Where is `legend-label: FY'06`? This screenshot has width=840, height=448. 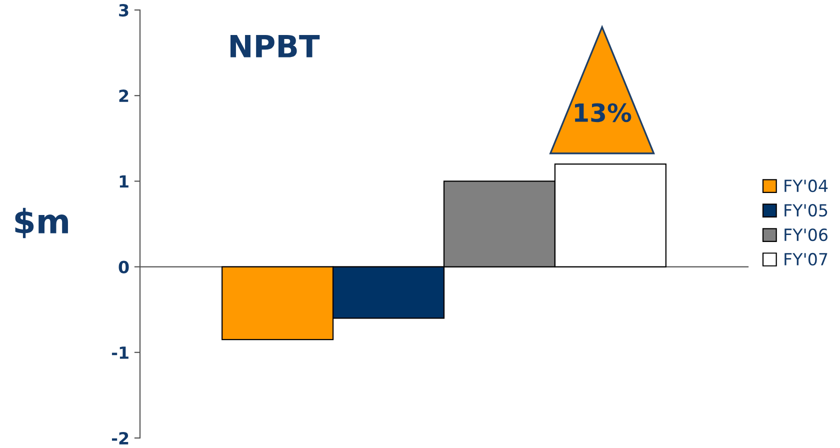 legend-label: FY'06 is located at coordinates (806, 235).